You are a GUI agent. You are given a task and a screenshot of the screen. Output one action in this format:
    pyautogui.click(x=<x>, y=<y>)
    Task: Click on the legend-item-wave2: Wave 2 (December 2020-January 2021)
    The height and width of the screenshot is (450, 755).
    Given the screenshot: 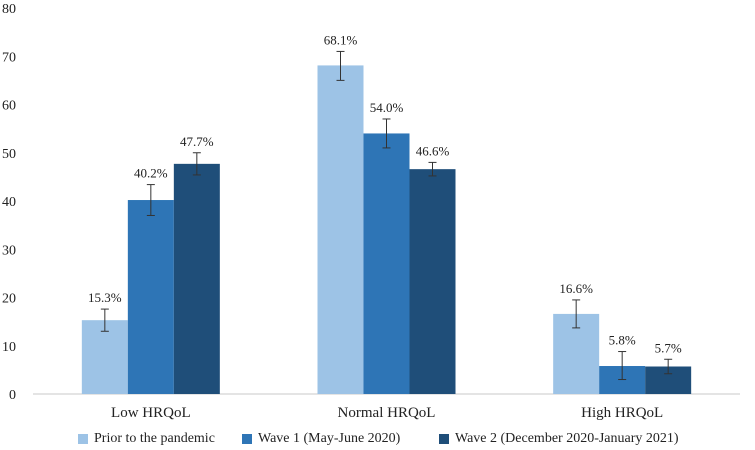 What is the action you would take?
    pyautogui.click(x=559, y=439)
    